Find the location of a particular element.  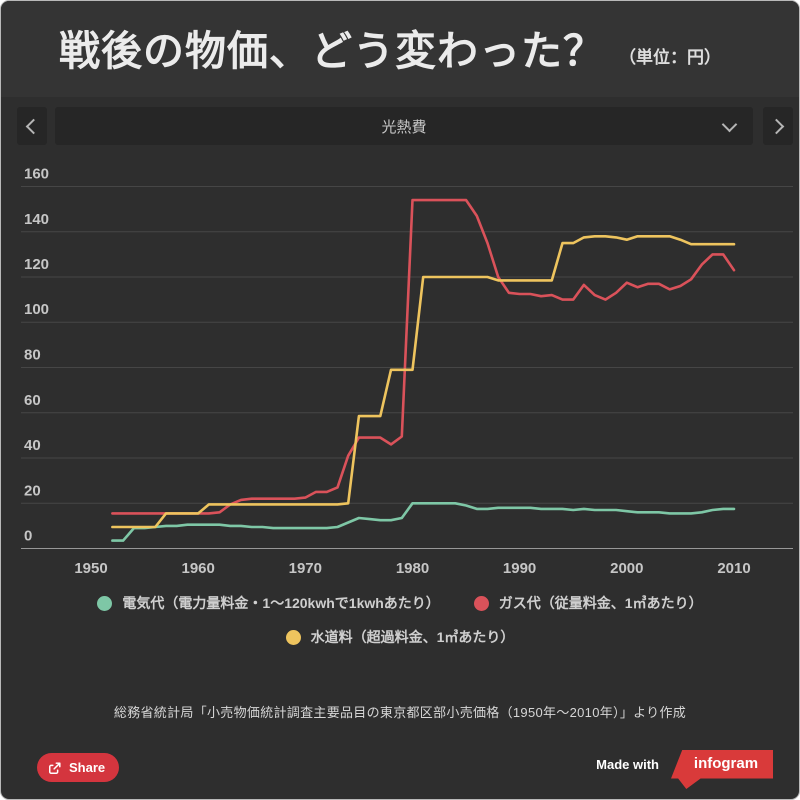

svg-text: 1990 is located at coordinates (519, 568).